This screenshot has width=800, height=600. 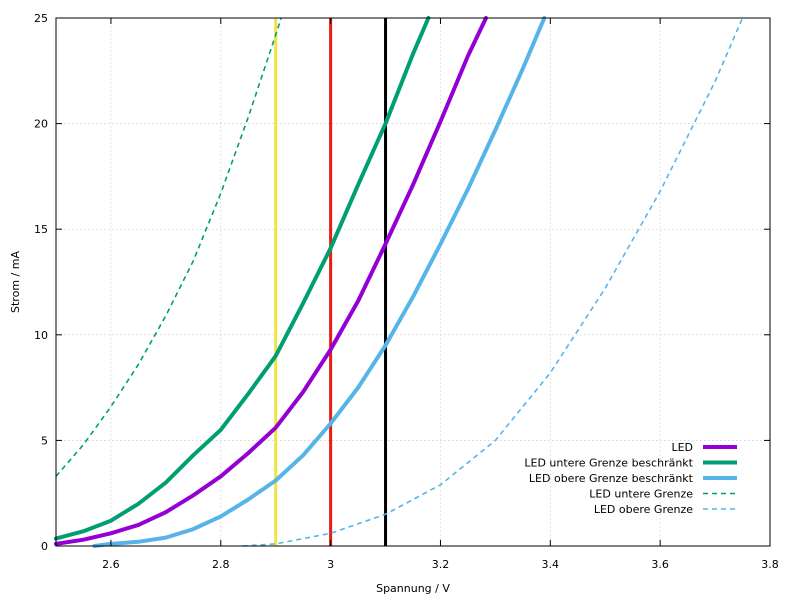 What do you see at coordinates (682, 447) in the screenshot?
I see `legend-label: LED` at bounding box center [682, 447].